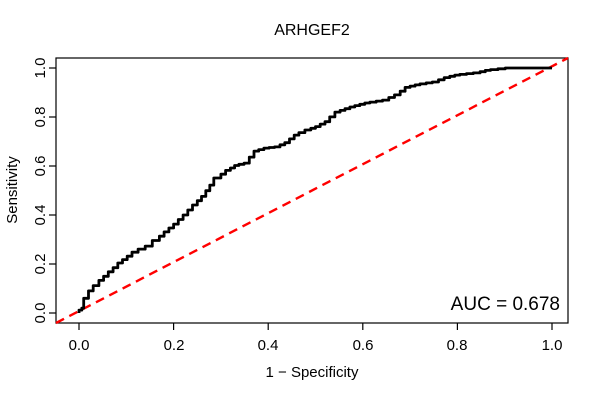 Image resolution: width=600 pixels, height=400 pixels. I want to click on x-axis-label: 1 − Specificity, so click(312, 372).